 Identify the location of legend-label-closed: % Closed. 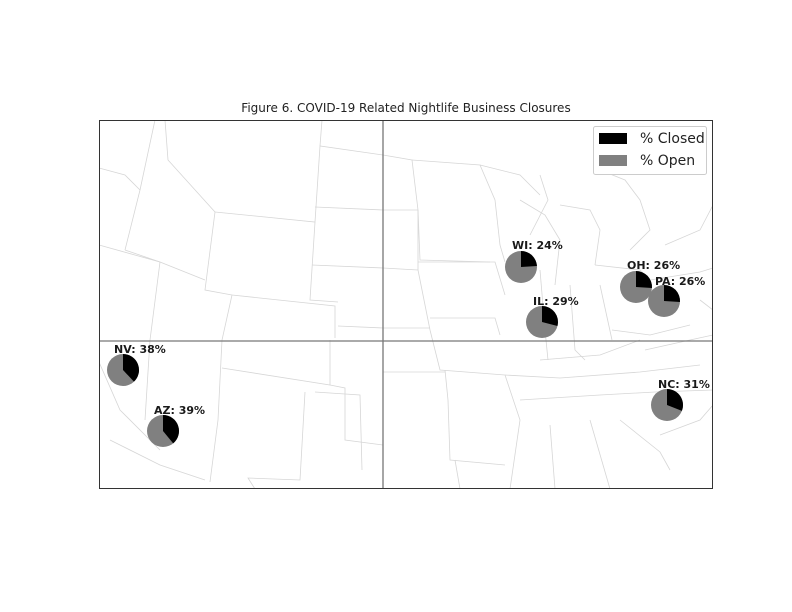
(672, 139).